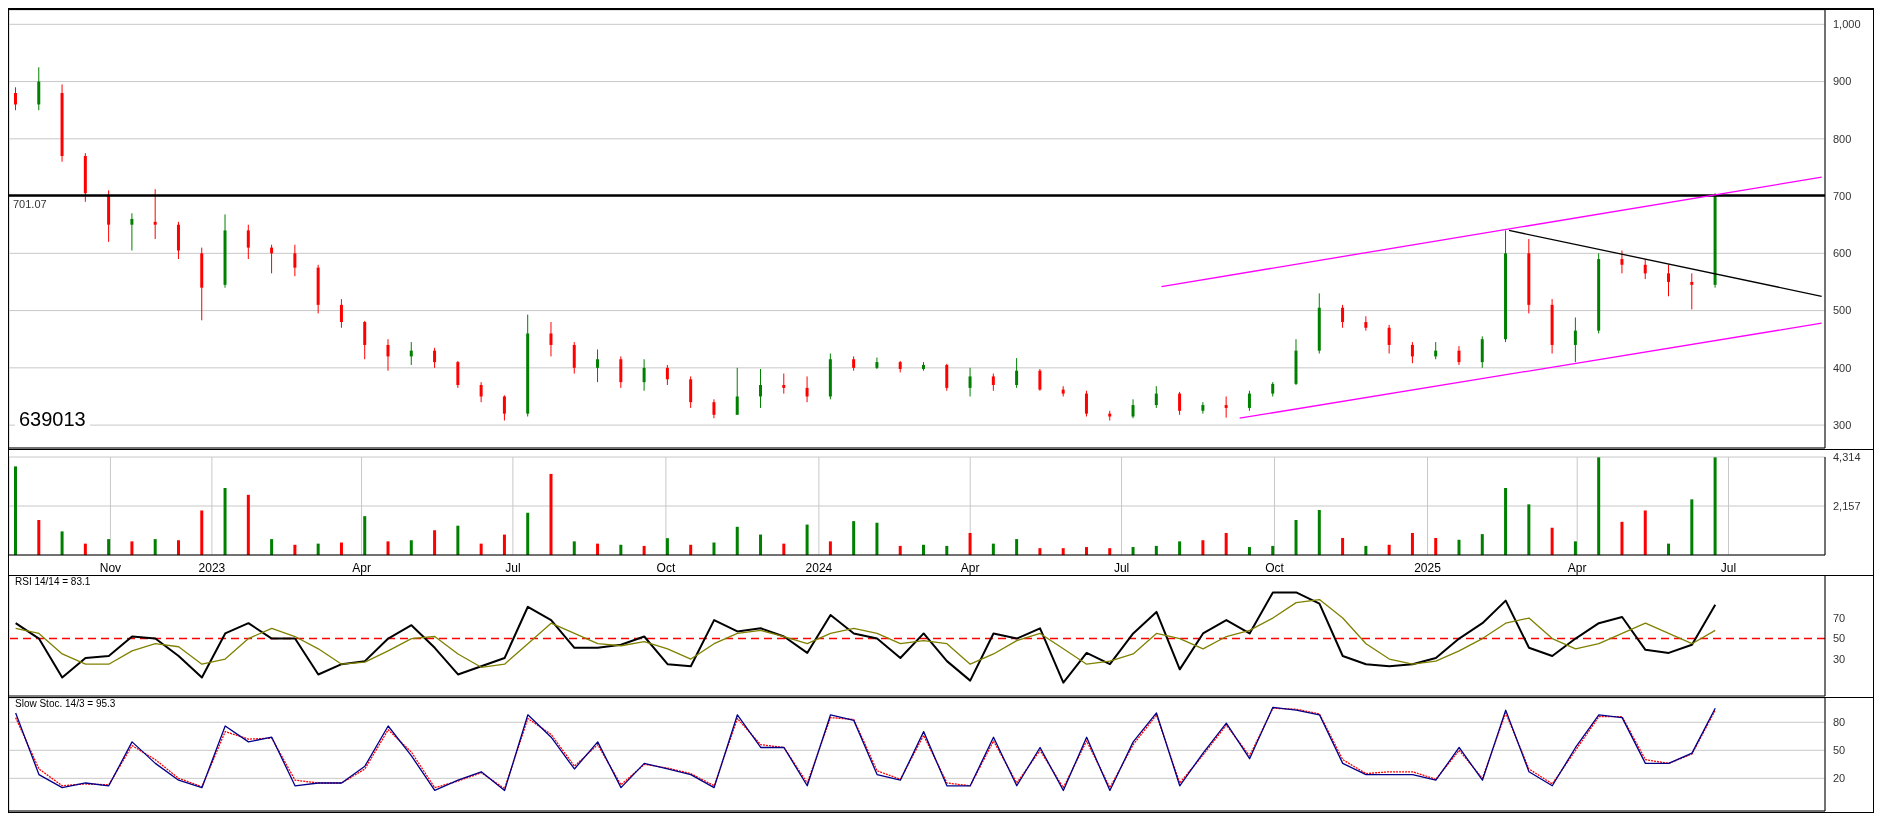 The image size is (1880, 821). Describe the element at coordinates (1839, 658) in the screenshot. I see `y-tick-label: 30` at that location.